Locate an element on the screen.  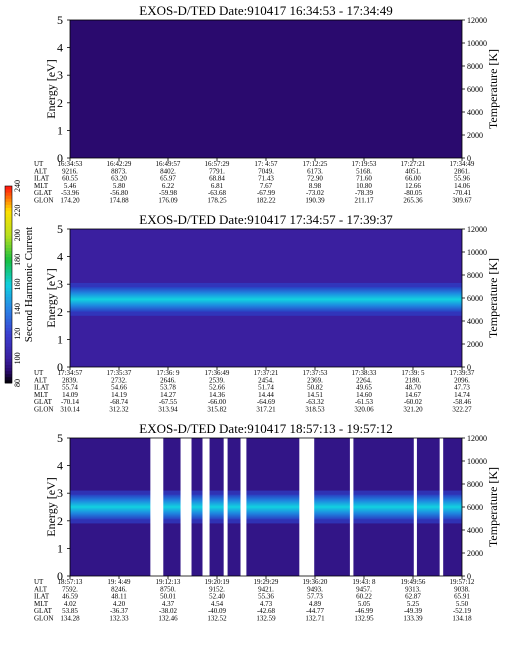
ephemeris-cell: -56.80 is located at coordinates (119, 193).